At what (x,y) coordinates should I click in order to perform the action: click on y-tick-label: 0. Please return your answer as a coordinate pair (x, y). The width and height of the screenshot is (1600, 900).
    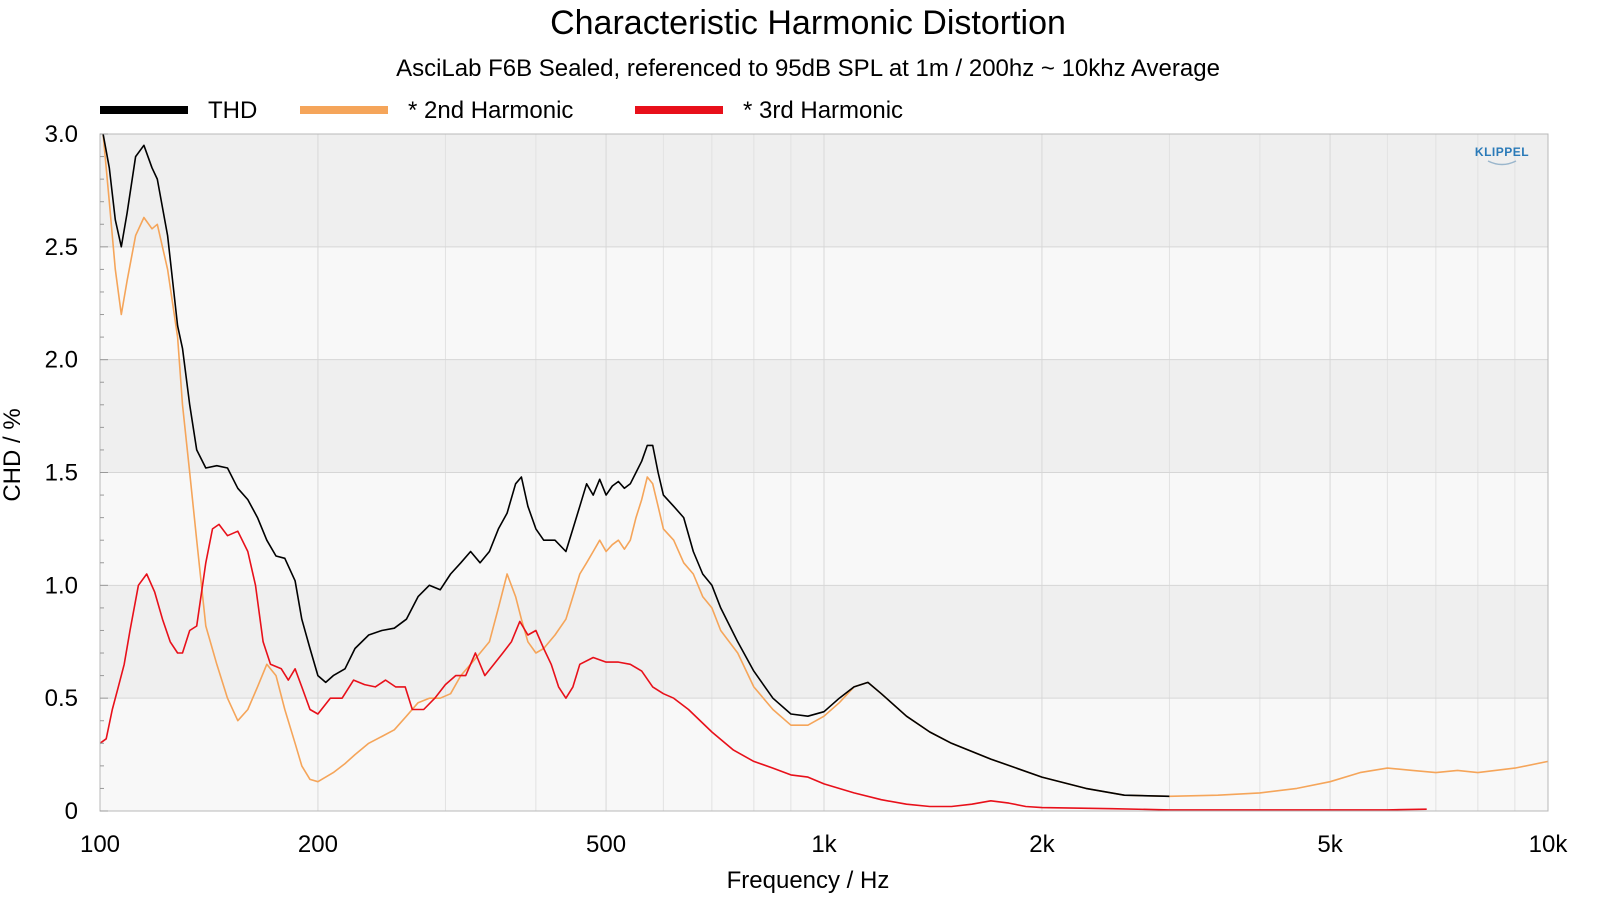
    Looking at the image, I should click on (71, 811).